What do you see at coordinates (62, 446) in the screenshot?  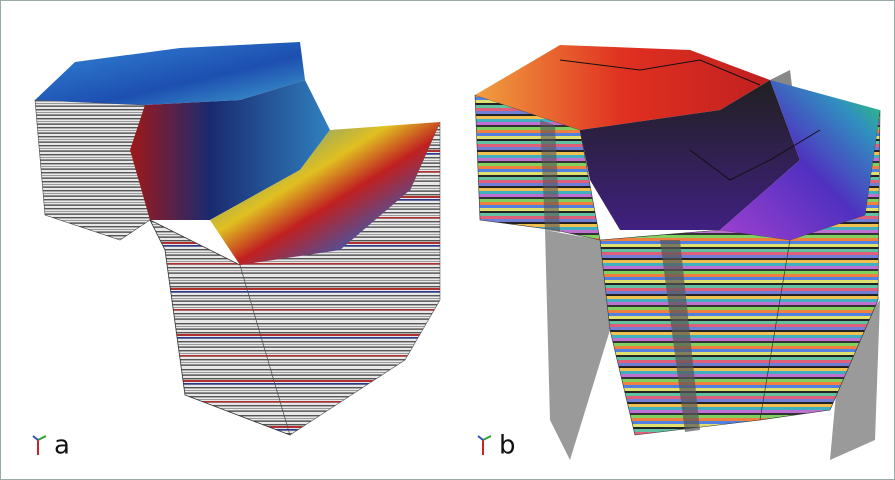 I see `panel-label: a` at bounding box center [62, 446].